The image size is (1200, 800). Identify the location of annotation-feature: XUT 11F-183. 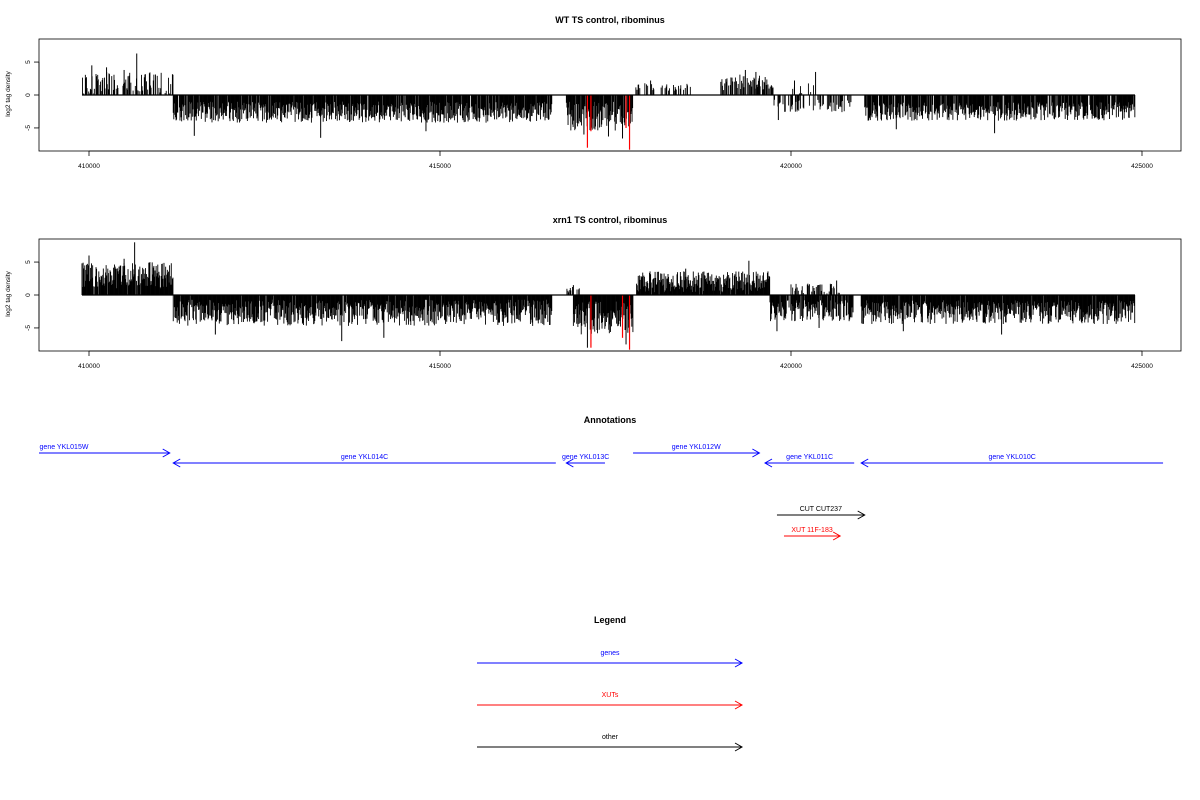
(812, 534).